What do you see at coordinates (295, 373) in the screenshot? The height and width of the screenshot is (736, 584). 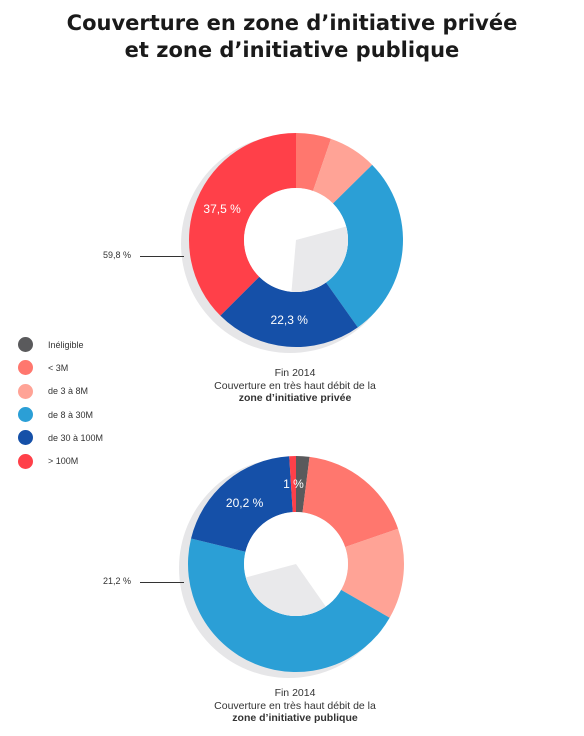 I see `caption-private-line1: Fin 2014` at bounding box center [295, 373].